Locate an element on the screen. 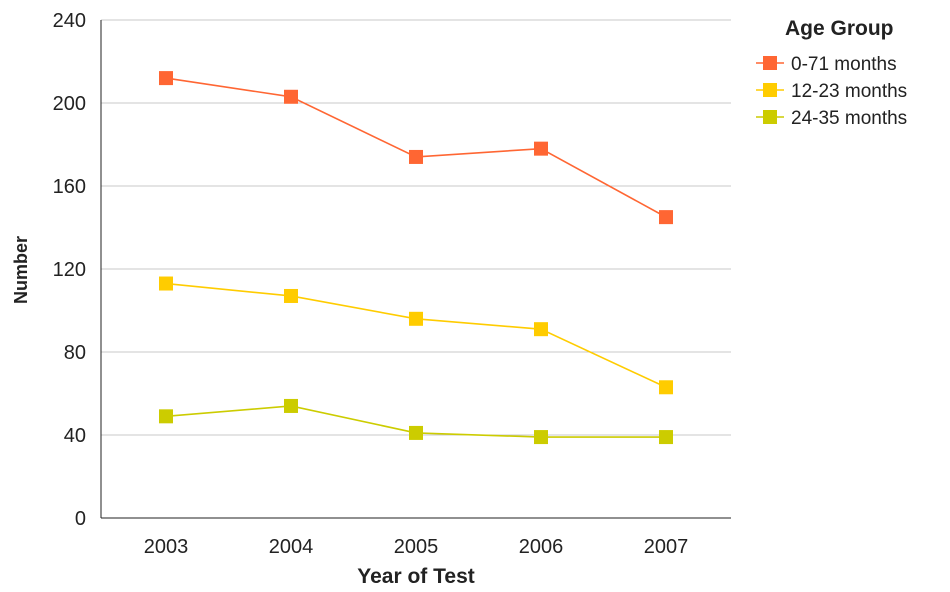  legend-title: Age Group is located at coordinates (839, 28).